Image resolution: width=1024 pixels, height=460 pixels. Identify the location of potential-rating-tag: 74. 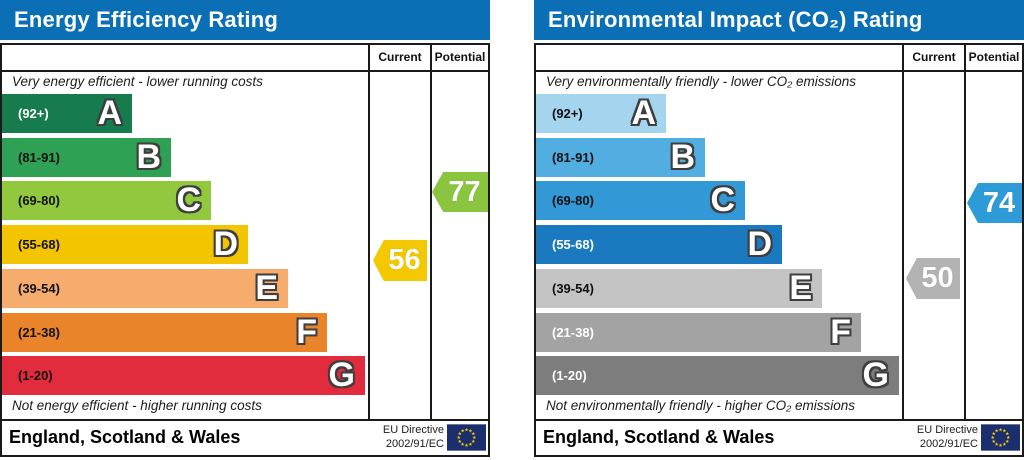
(994, 203).